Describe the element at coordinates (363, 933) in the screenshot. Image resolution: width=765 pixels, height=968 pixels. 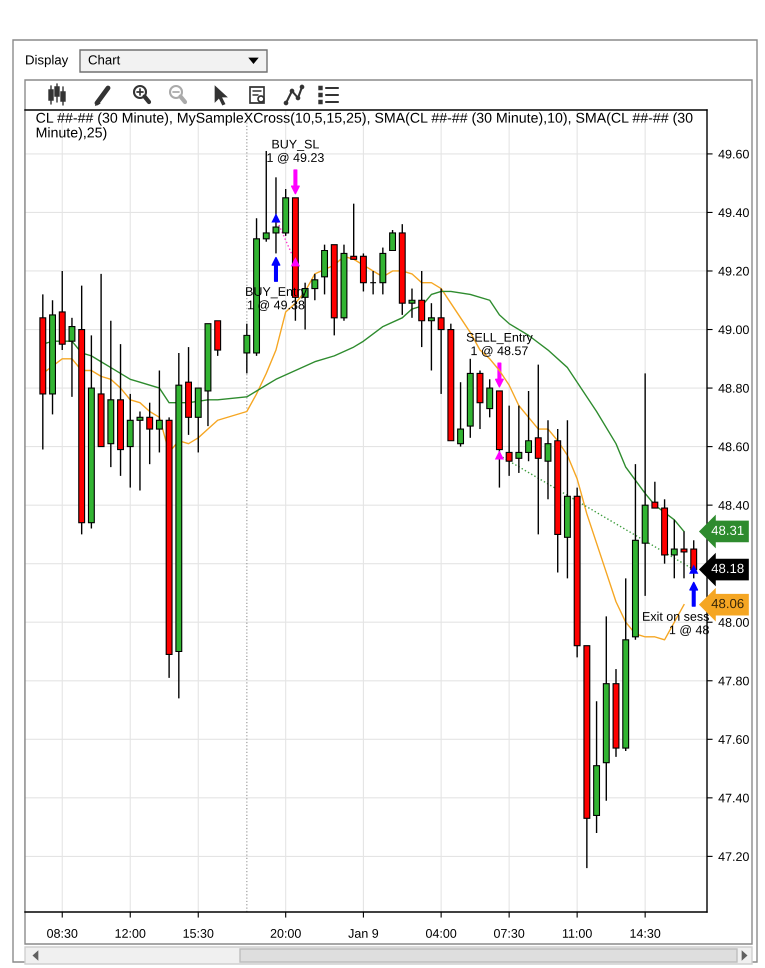
I see `x-tick-label: Jan 9` at that location.